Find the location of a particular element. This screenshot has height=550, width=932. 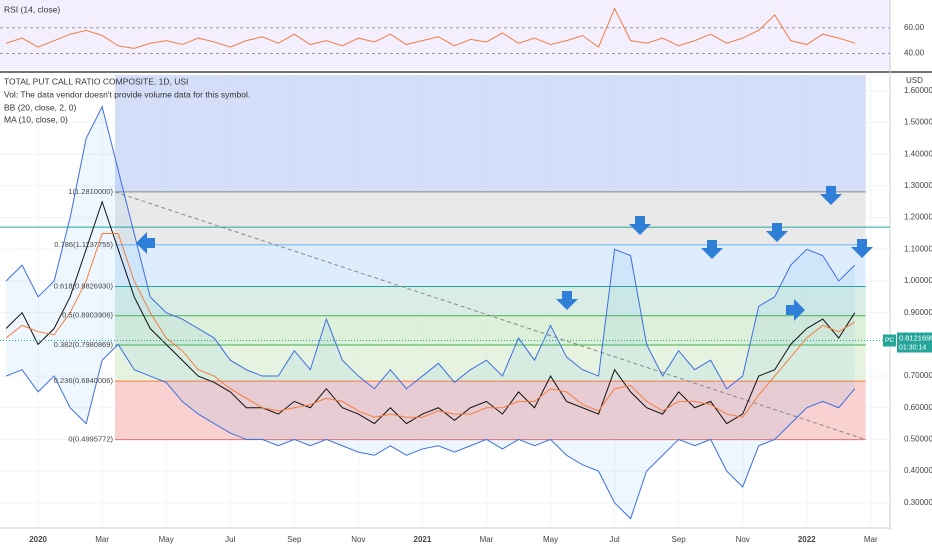

last-price-box is located at coordinates (914, 342).